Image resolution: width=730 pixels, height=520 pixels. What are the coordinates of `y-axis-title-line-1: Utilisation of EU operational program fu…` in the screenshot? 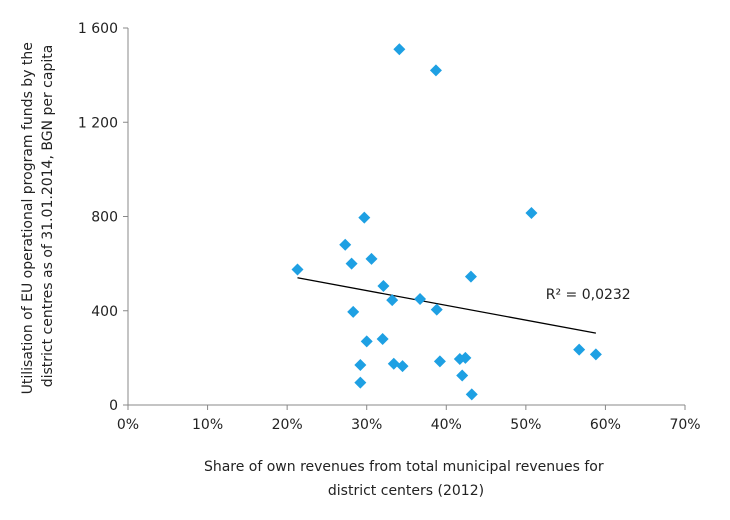 It's located at (28, 218).